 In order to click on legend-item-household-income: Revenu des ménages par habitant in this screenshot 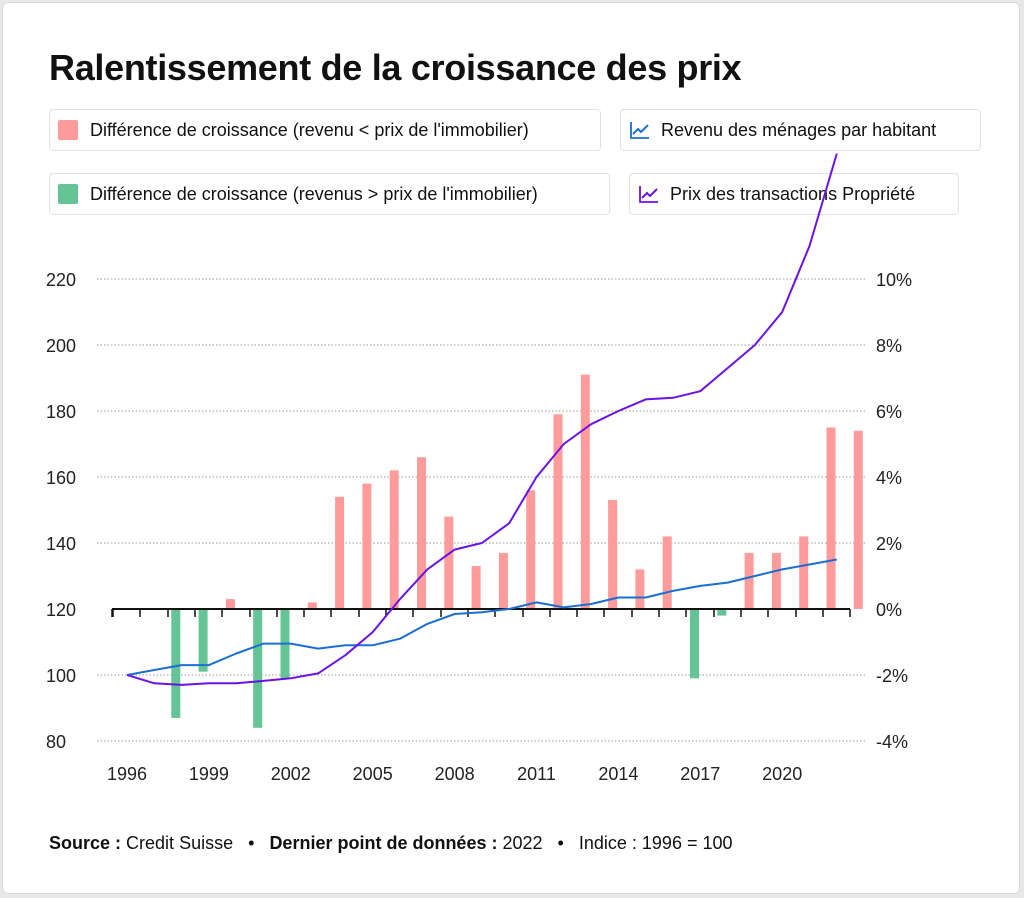, I will do `click(800, 130)`.